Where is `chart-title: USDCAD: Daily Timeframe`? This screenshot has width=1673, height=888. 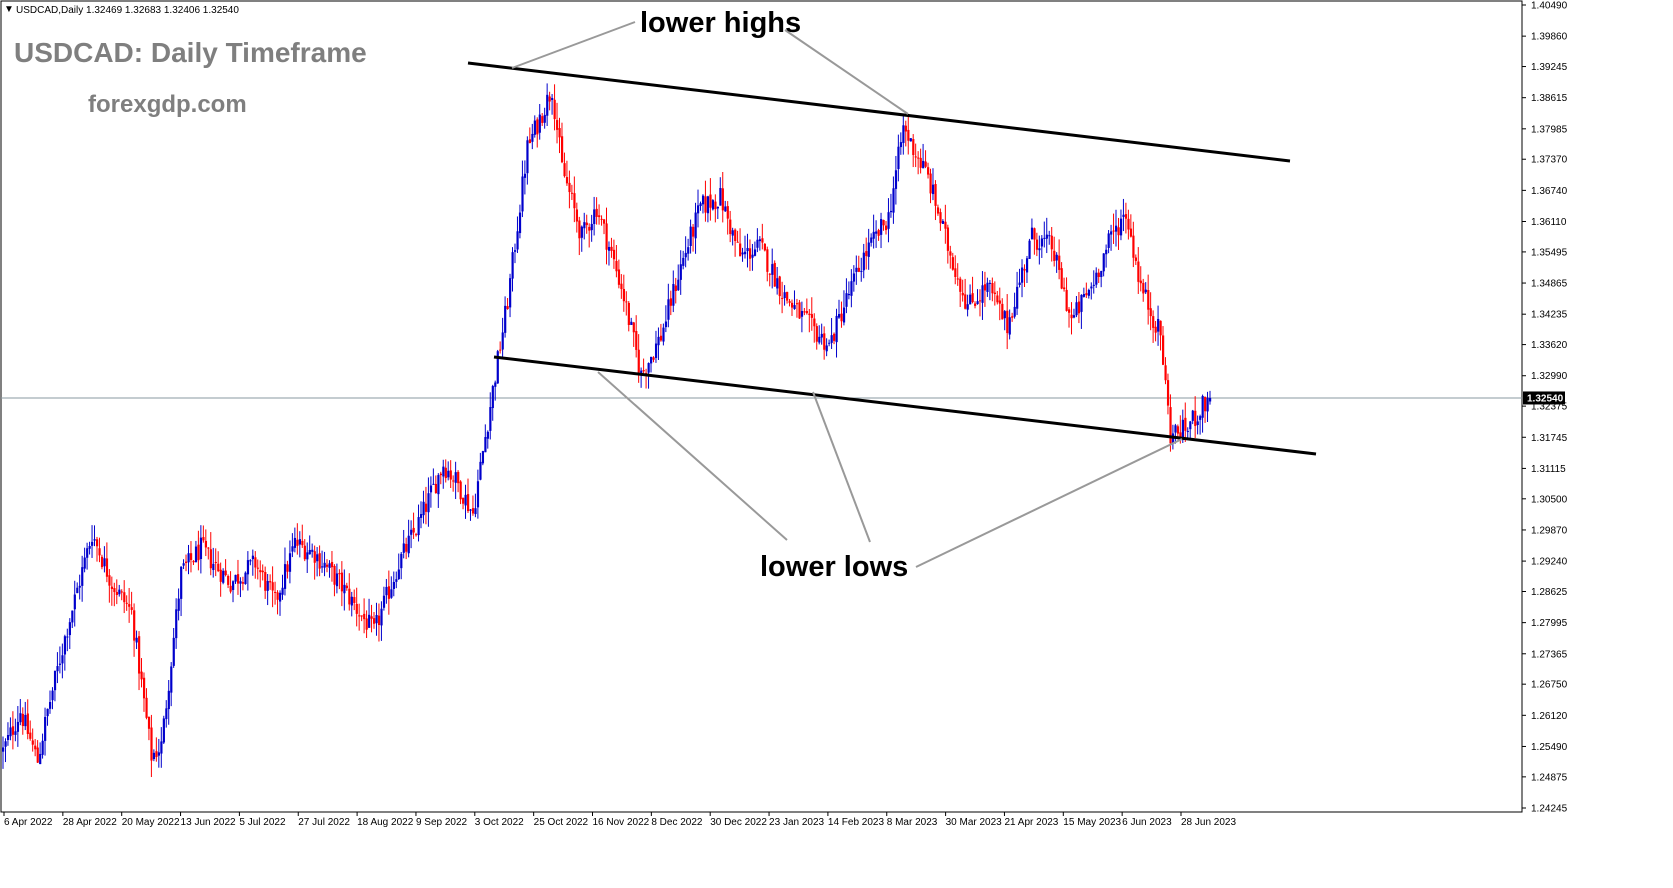 chart-title: USDCAD: Daily Timeframe is located at coordinates (190, 52).